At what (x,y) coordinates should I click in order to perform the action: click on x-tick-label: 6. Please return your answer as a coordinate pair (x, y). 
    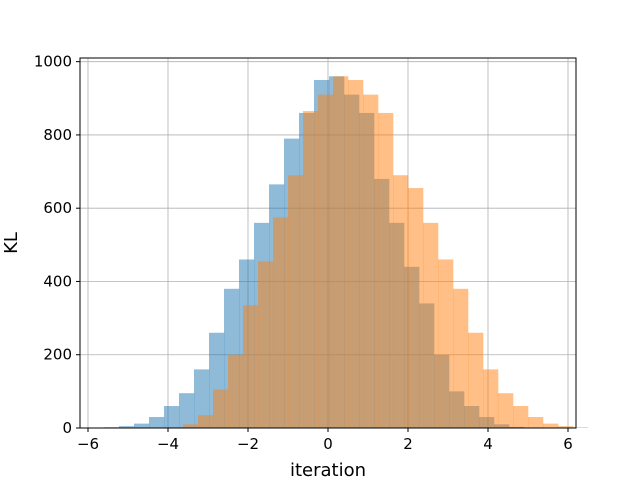
    Looking at the image, I should click on (568, 444).